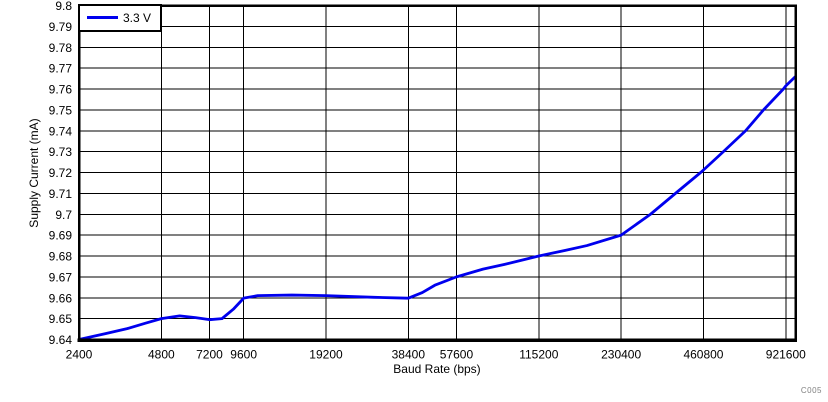 This screenshot has width=828, height=402. What do you see at coordinates (161, 355) in the screenshot?
I see `x-tick-label: 4800` at bounding box center [161, 355].